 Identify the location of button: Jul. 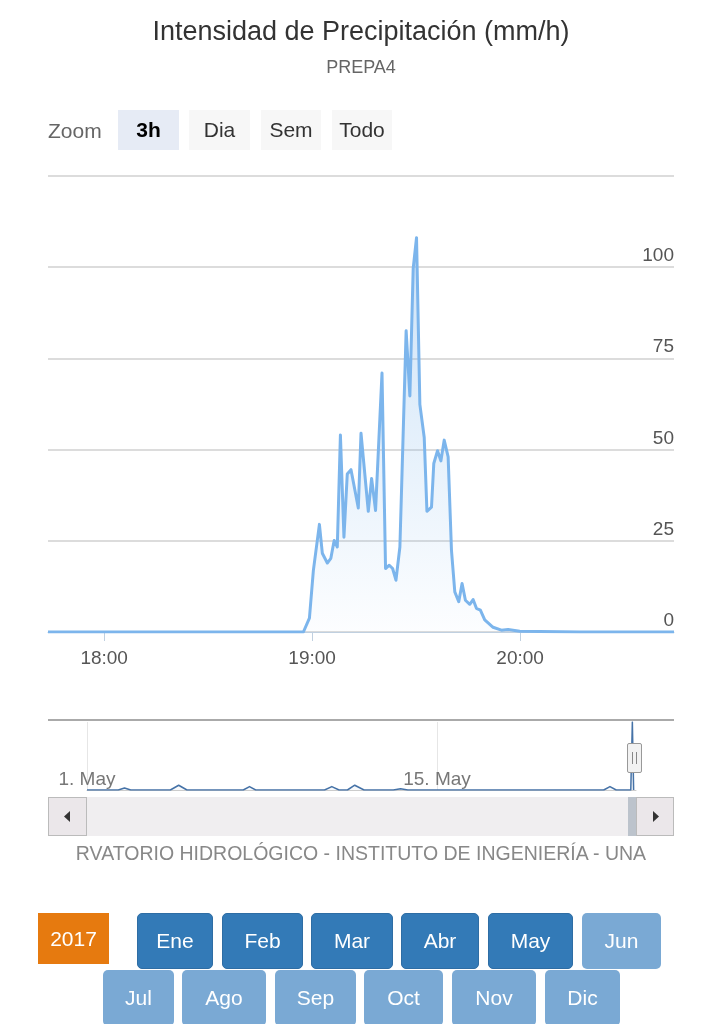
(138, 997).